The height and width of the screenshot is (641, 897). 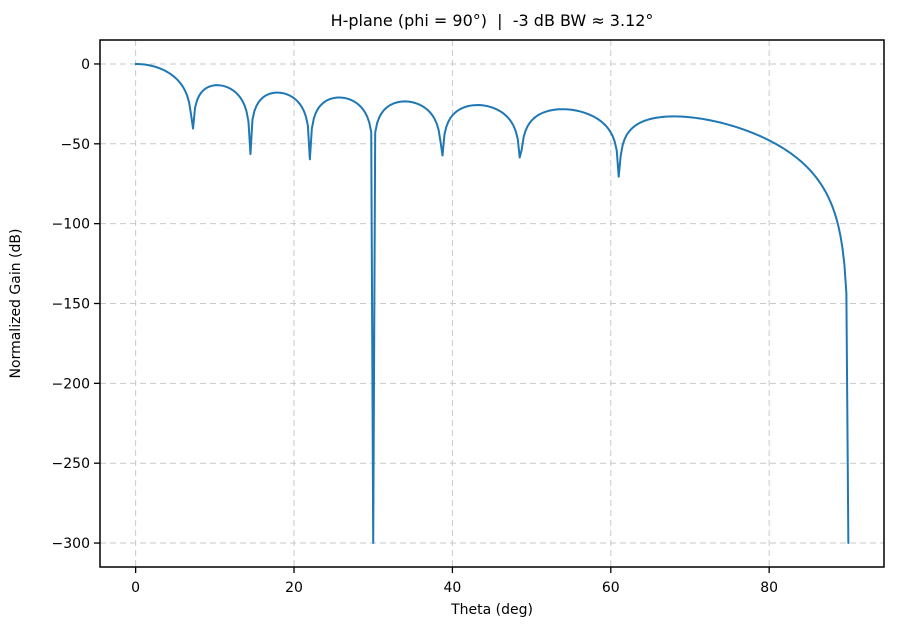 What do you see at coordinates (71, 384) in the screenshot?
I see `y-tick-label: −200` at bounding box center [71, 384].